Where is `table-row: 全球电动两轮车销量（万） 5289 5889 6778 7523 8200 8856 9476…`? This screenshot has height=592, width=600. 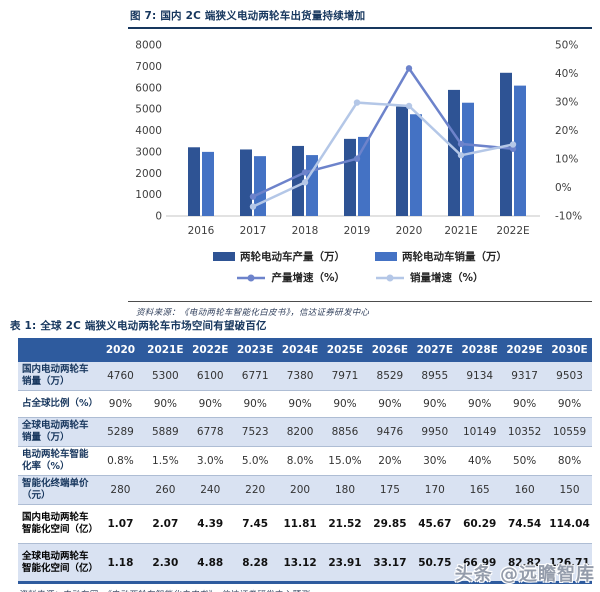
table-row: 全球电动两轮车销量（万） 5289 5889 6778 7523 8200 8856 9476… is located at coordinates (305, 432).